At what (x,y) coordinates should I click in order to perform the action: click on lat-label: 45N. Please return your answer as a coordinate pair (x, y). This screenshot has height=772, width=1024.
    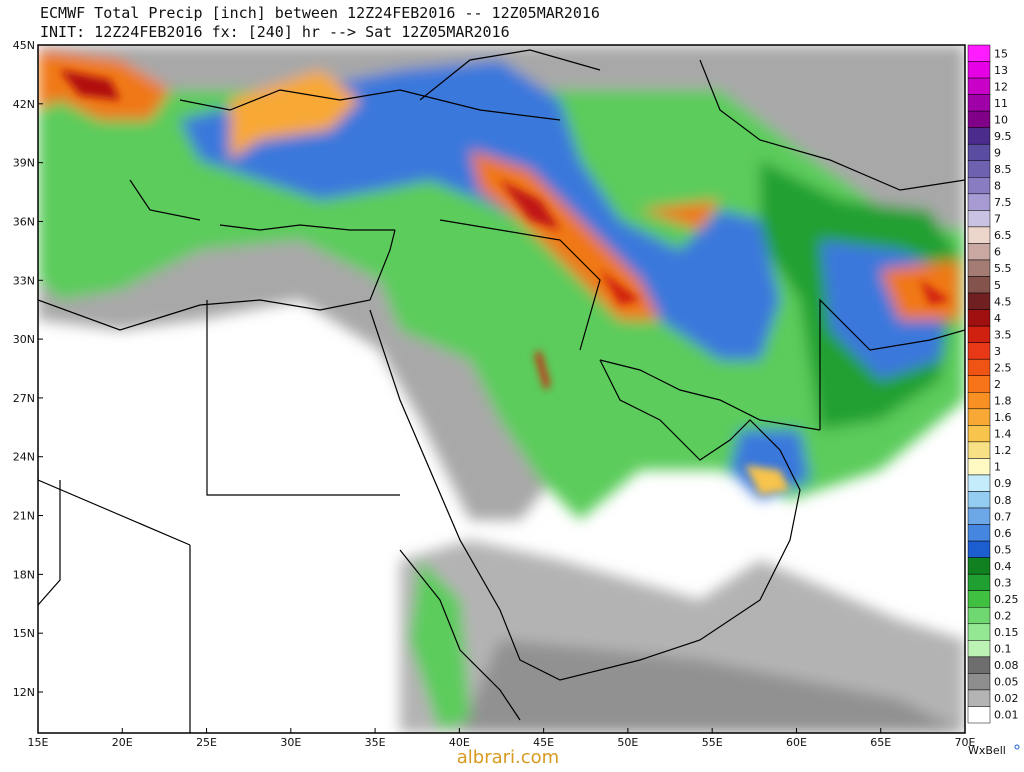
    Looking at the image, I should click on (24, 45).